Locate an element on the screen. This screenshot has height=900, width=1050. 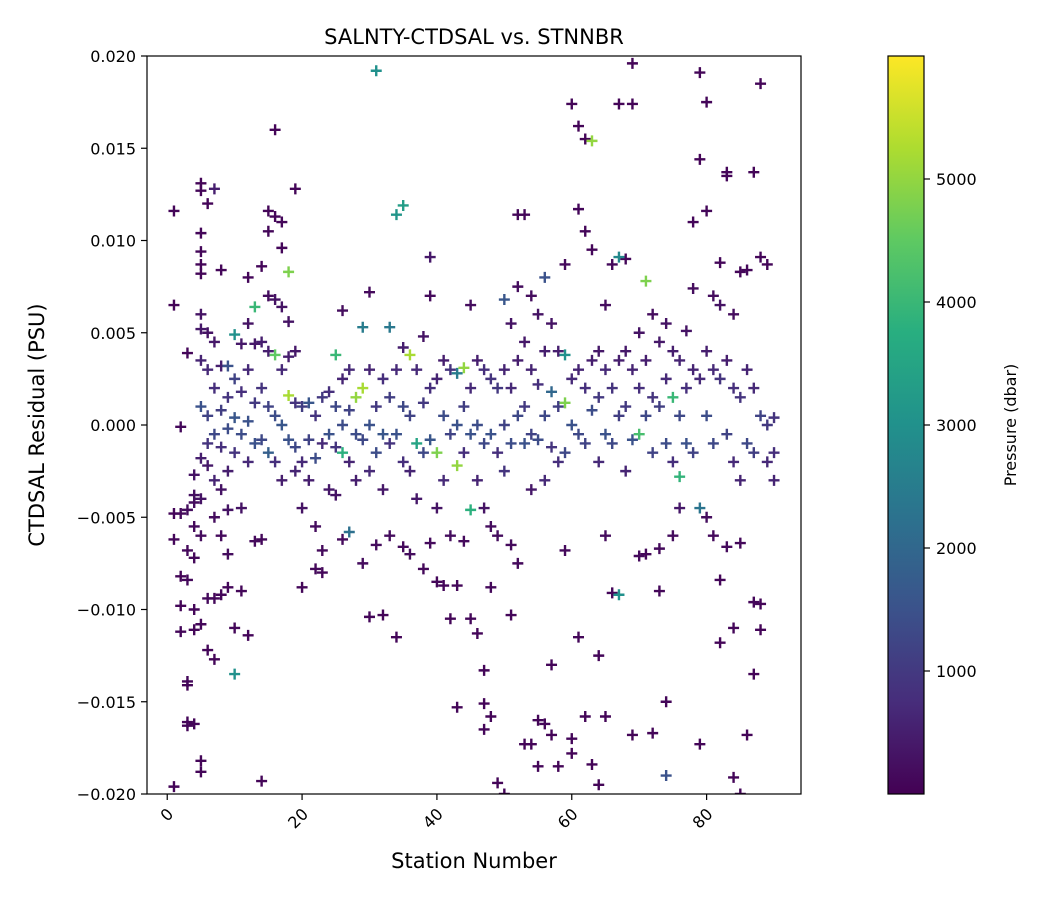
y-tick-label: 0.010 is located at coordinates (113, 241).